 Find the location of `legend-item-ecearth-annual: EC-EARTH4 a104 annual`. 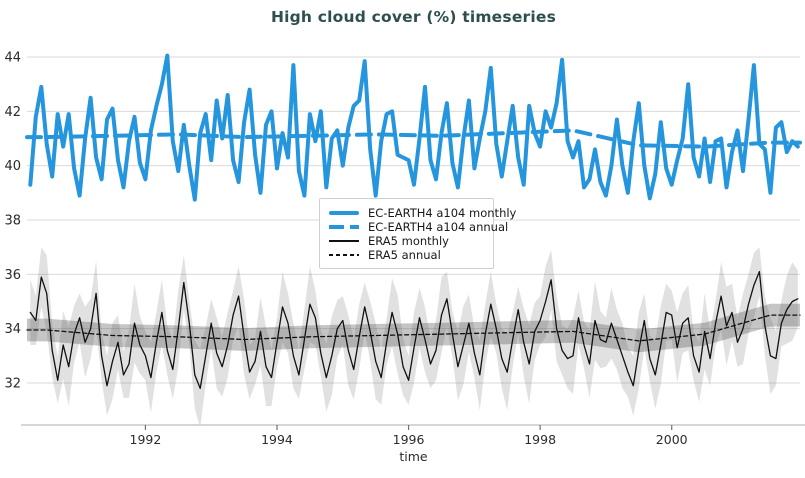

legend-item-ecearth-annual: EC-EARTH4 a104 annual is located at coordinates (418, 227).